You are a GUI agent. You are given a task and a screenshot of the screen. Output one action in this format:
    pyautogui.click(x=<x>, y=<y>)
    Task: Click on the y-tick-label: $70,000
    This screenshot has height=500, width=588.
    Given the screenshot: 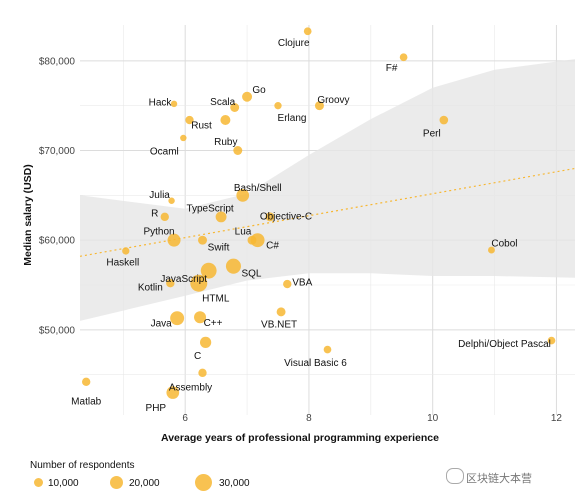 What is the action you would take?
    pyautogui.click(x=57, y=151)
    